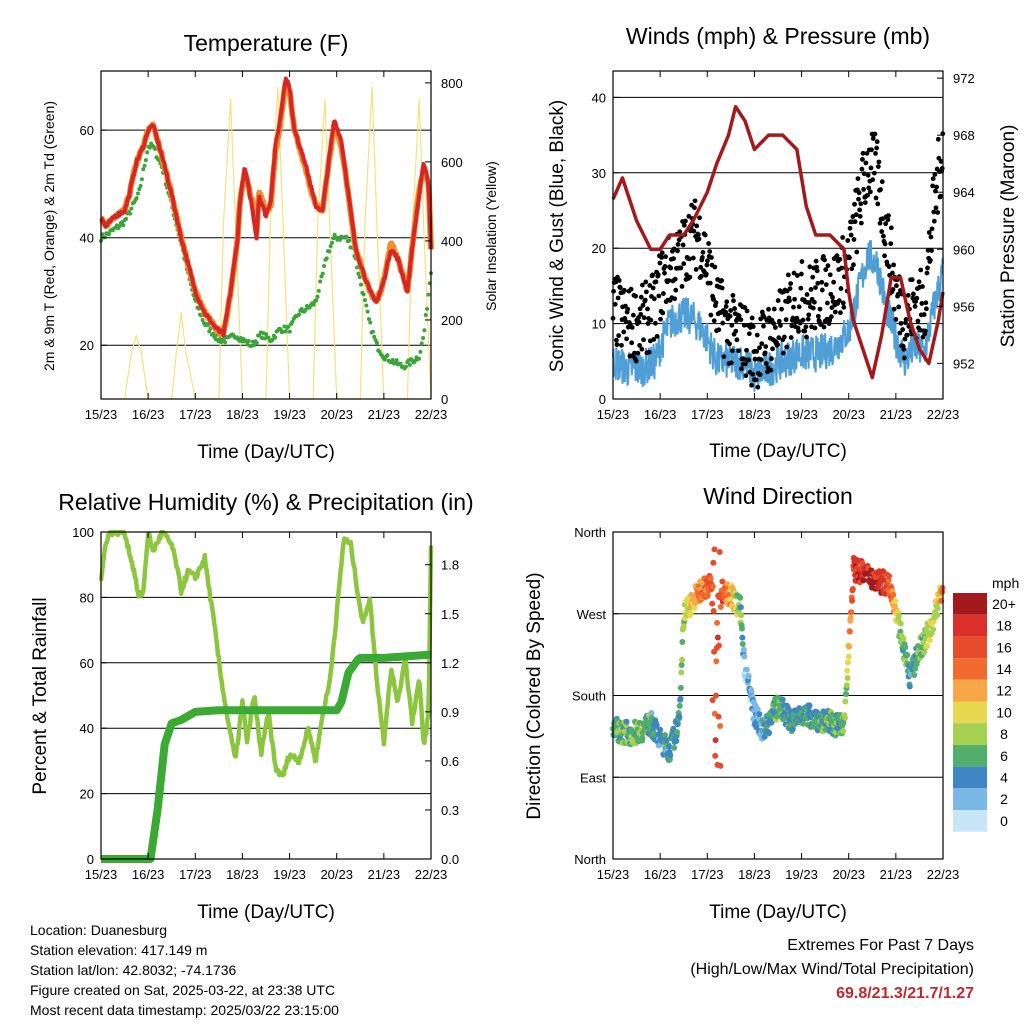 The width and height of the screenshot is (1024, 1024). Describe the element at coordinates (964, 78) in the screenshot. I see `winds-y2tick-label: 972` at that location.